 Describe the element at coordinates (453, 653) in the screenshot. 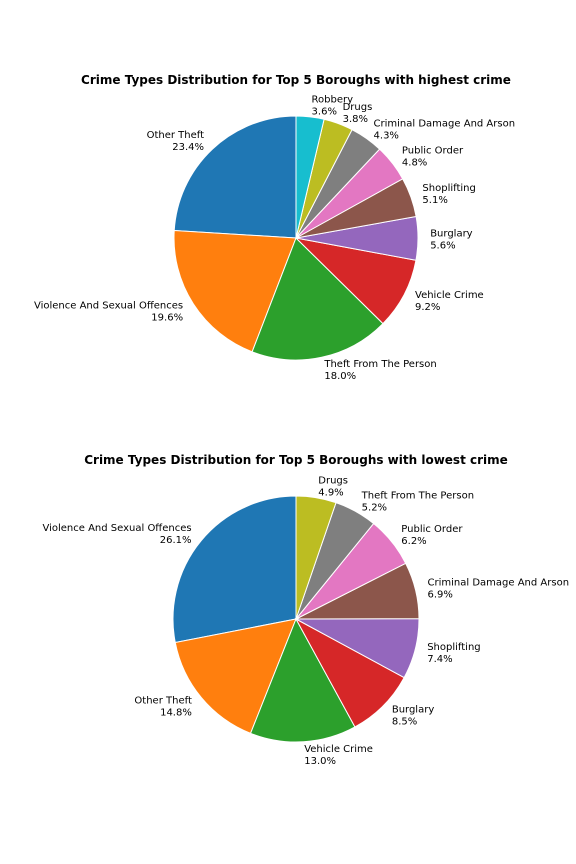

I see `slice-label-shoplifting: Shoplifting 7.4%` at that location.